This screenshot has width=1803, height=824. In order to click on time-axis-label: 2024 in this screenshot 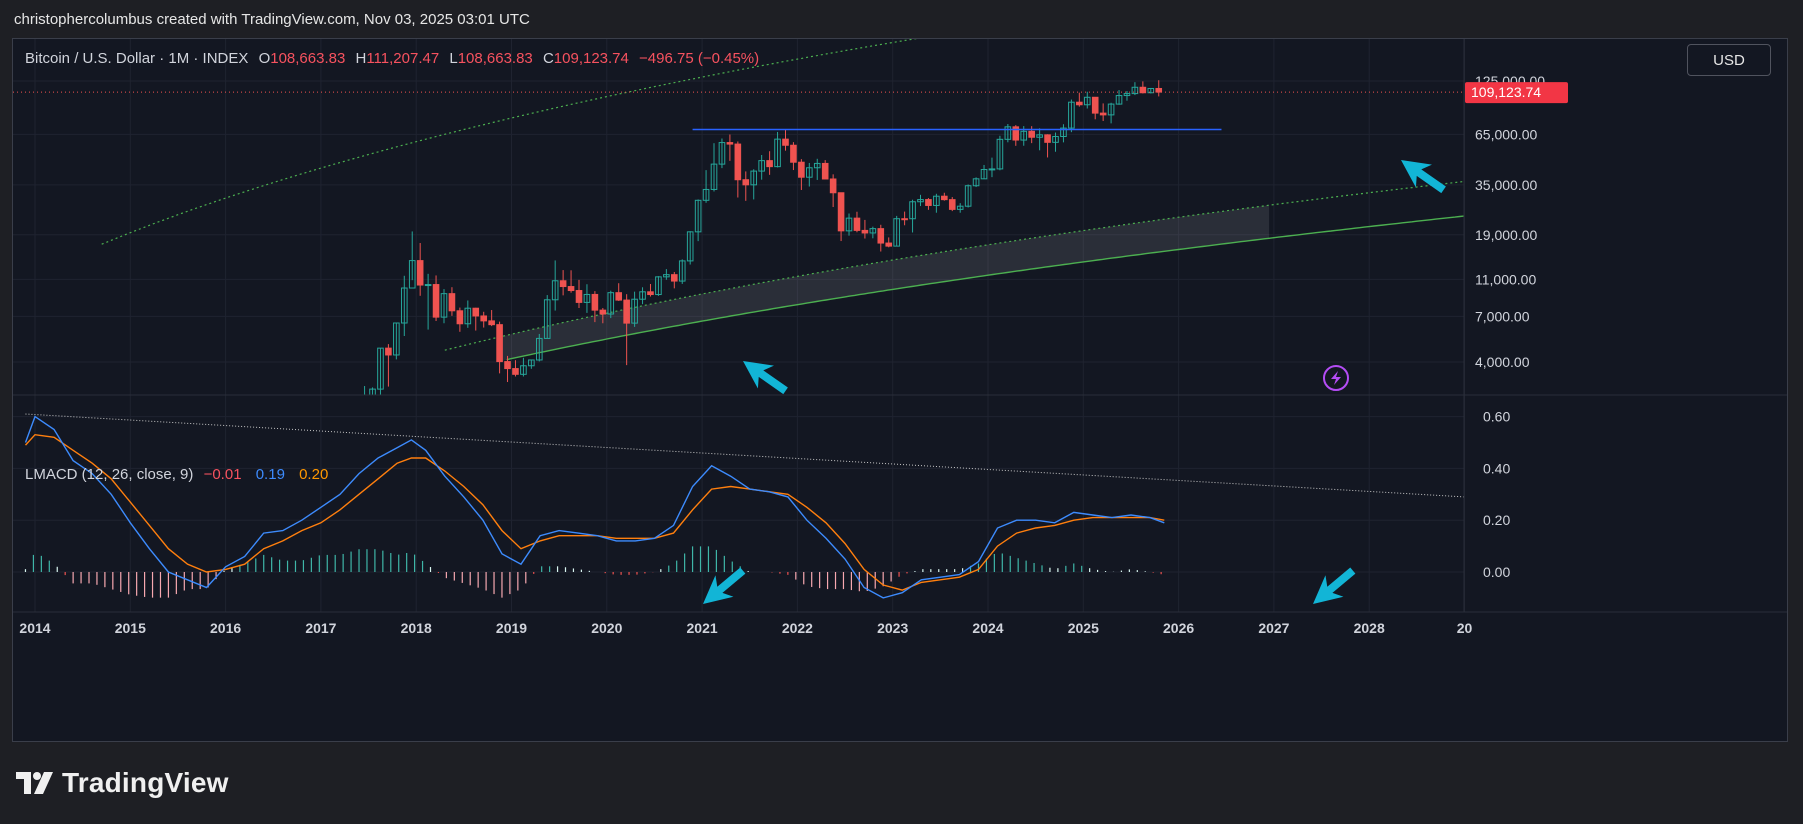, I will do `click(987, 628)`.